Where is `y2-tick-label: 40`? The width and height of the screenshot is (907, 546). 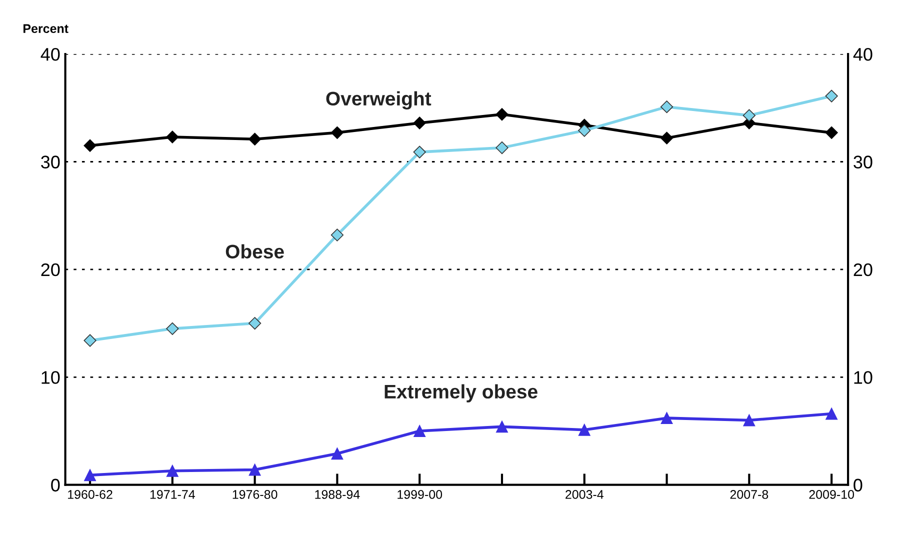 y2-tick-label: 40 is located at coordinates (862, 54).